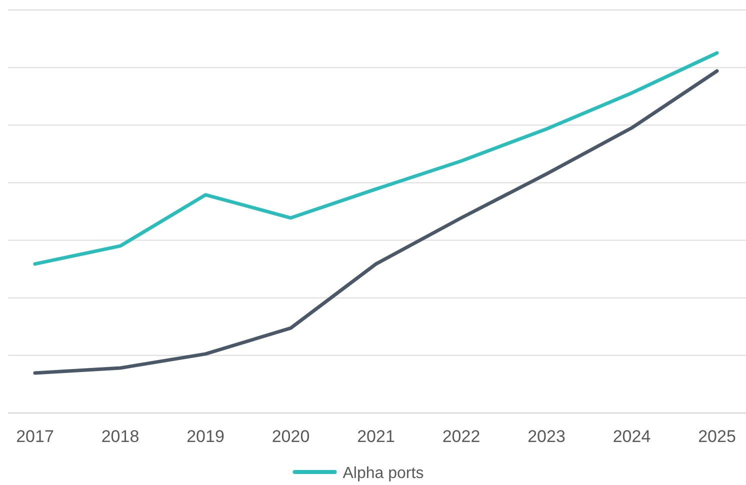  Describe the element at coordinates (461, 436) in the screenshot. I see `x-tick-label: 2022` at that location.